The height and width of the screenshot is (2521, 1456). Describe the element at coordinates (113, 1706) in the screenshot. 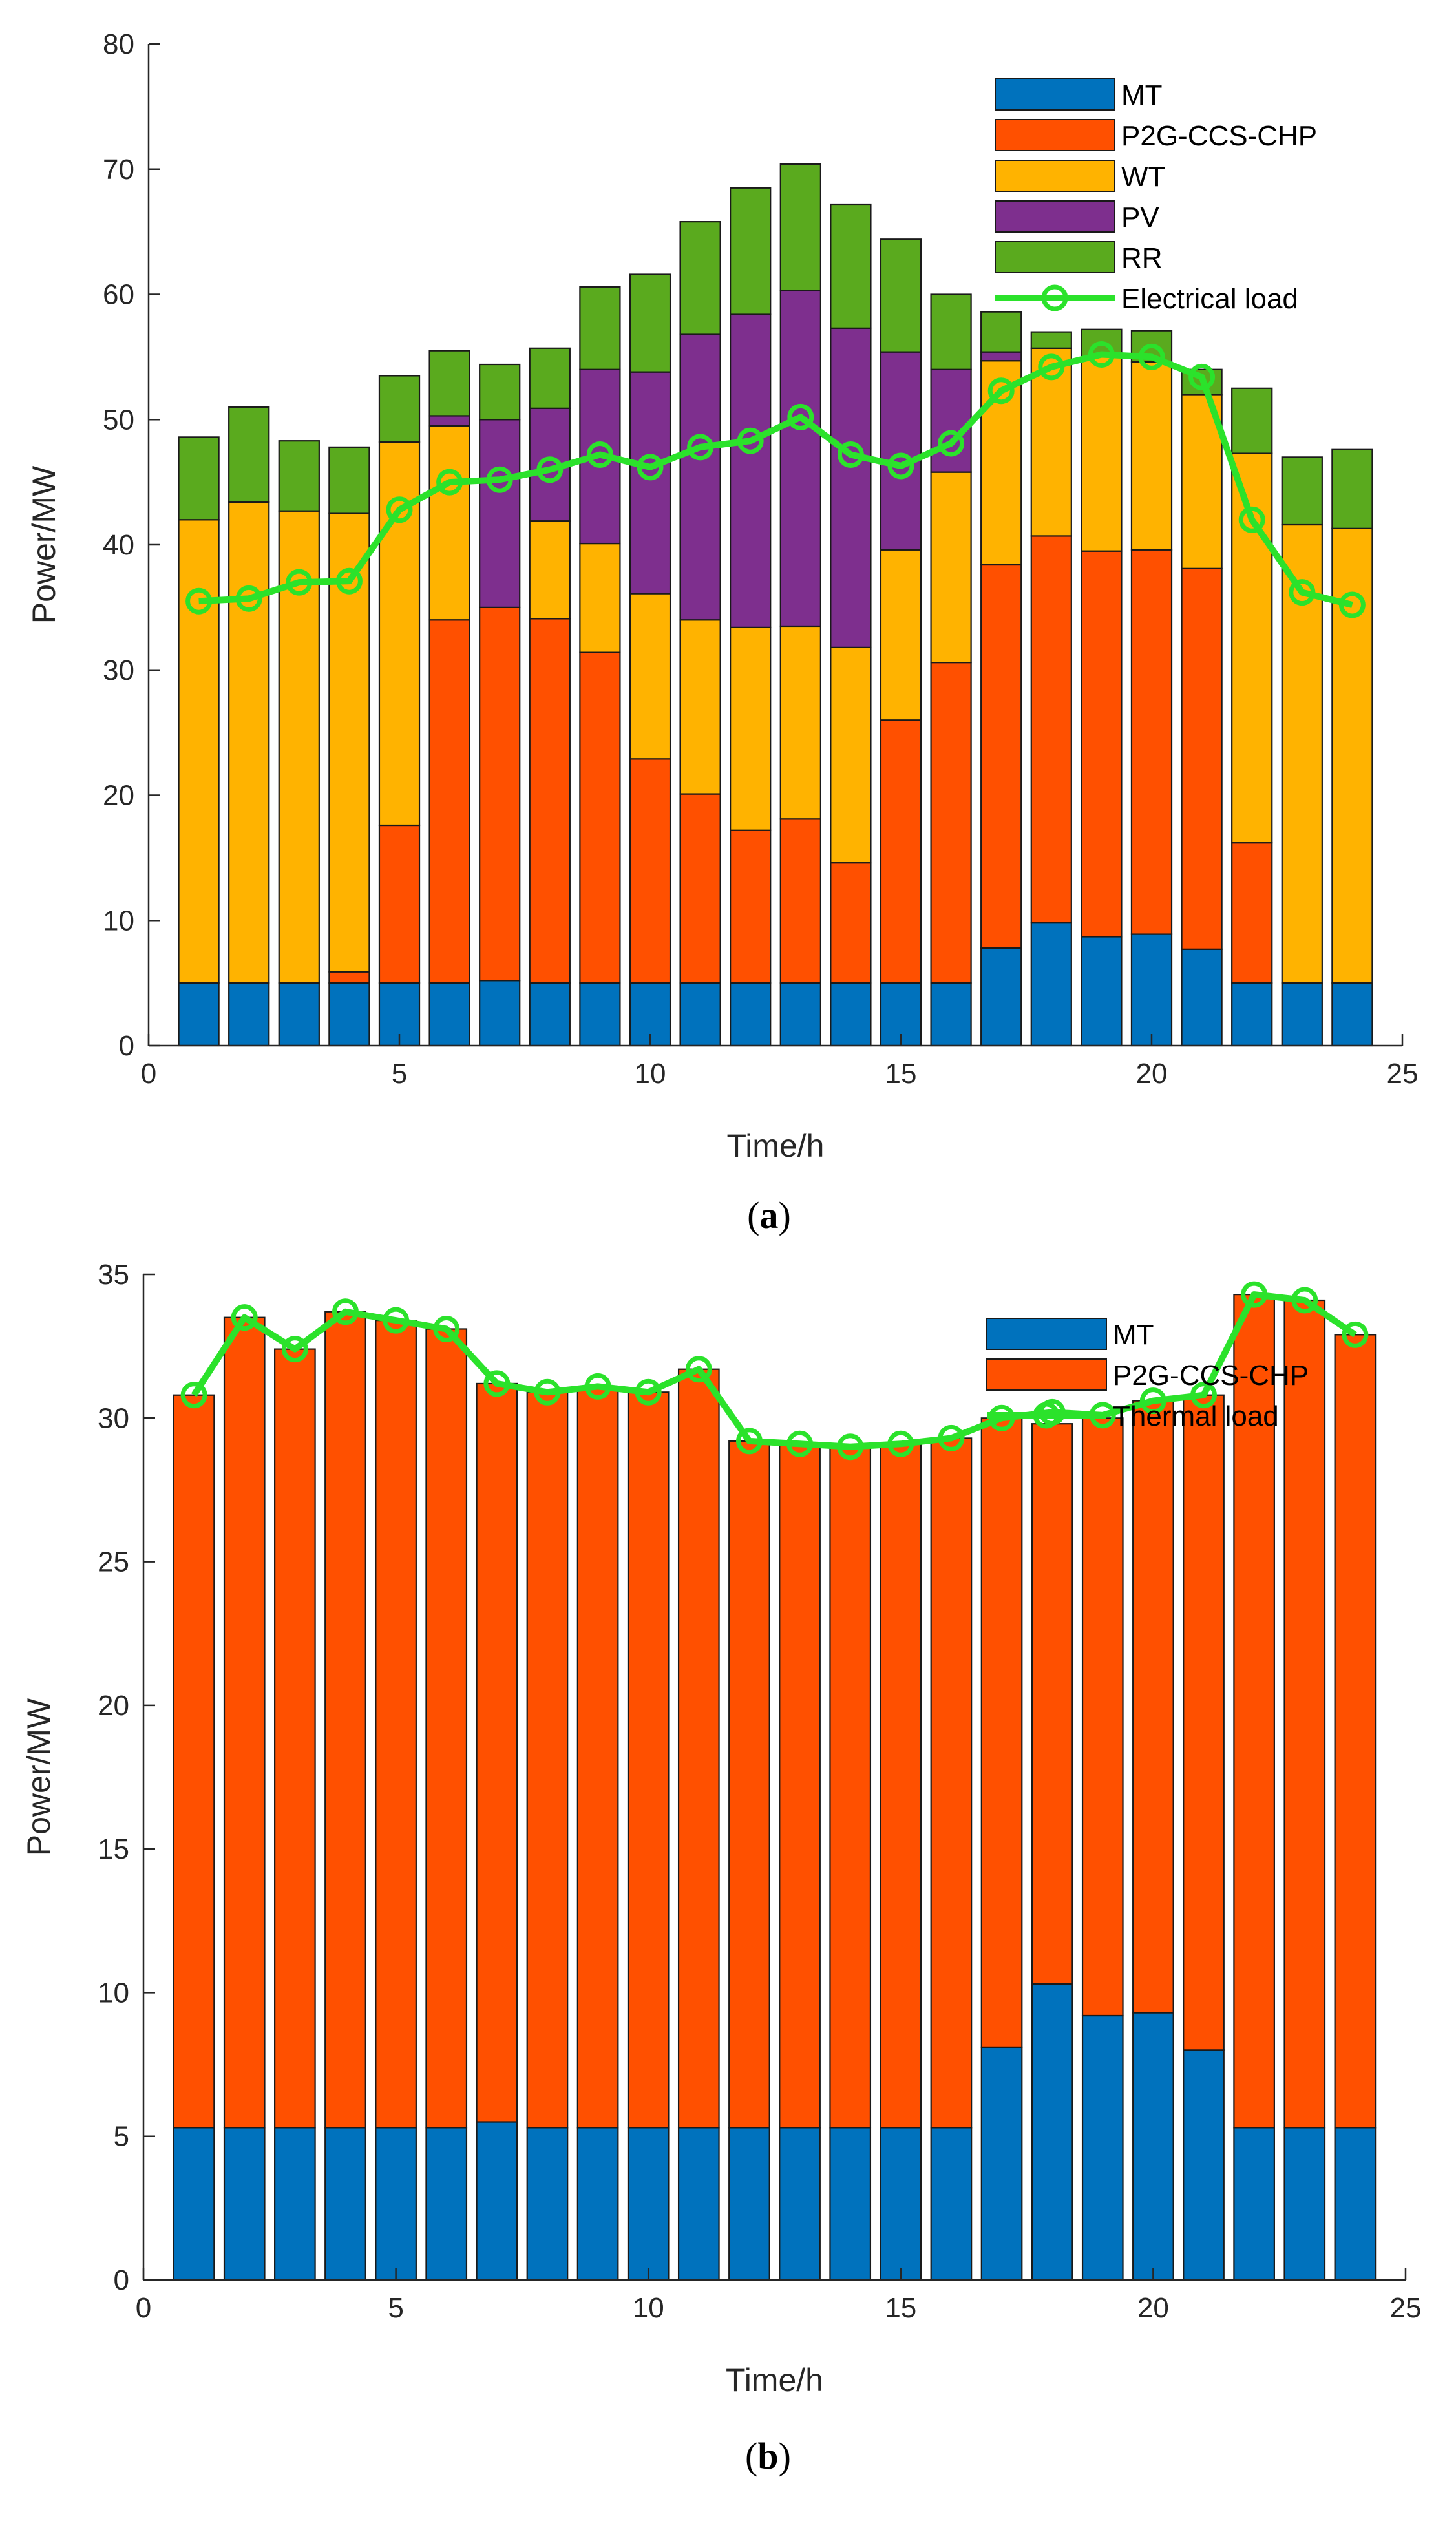

I see `y-tick-label: 20` at that location.